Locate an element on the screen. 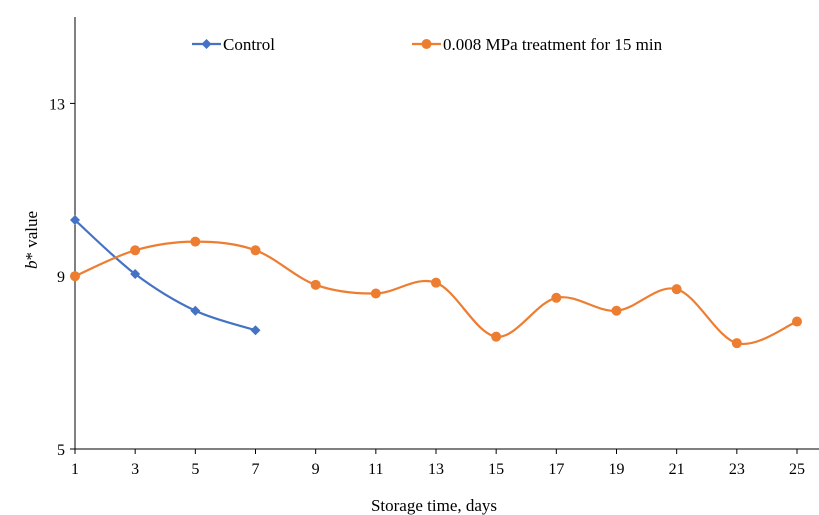  y-axis-title-rest: * value is located at coordinates (31, 236).